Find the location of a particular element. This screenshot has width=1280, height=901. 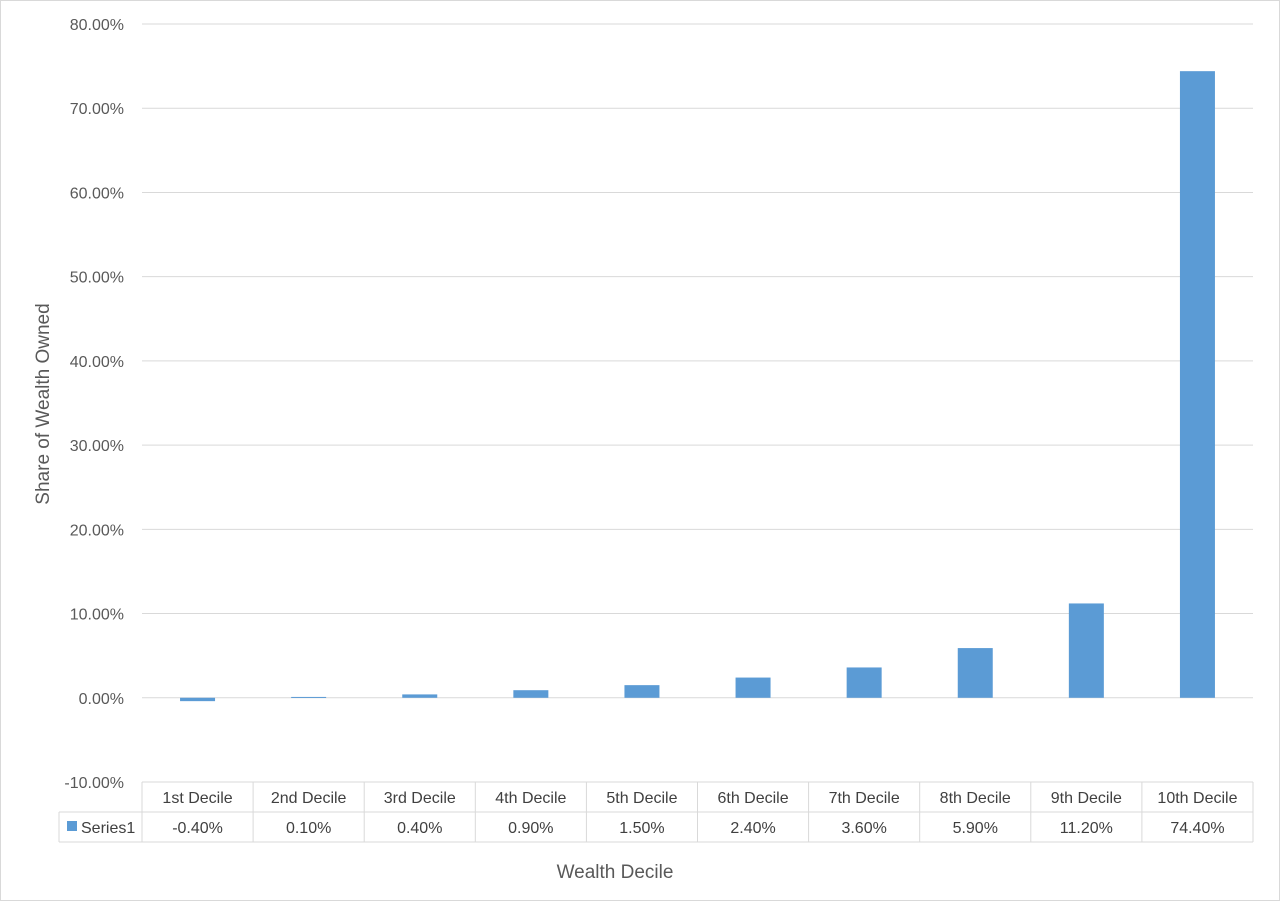

x-tick-label: 10th Decile is located at coordinates (1197, 798).